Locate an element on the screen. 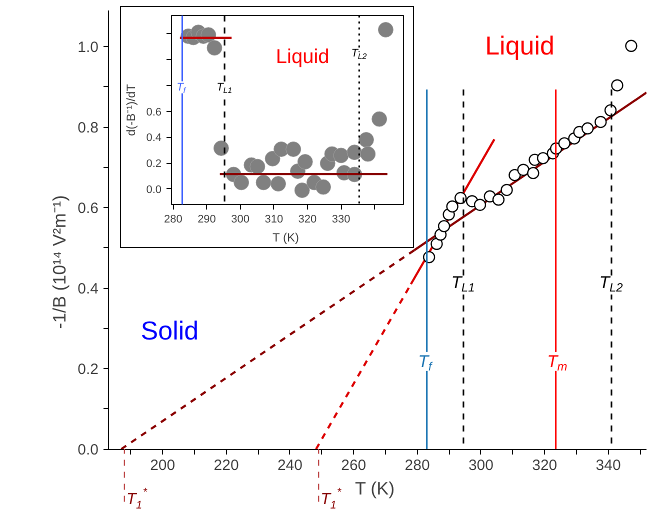 The image size is (654, 527). x-tick-label: 310 is located at coordinates (274, 220).